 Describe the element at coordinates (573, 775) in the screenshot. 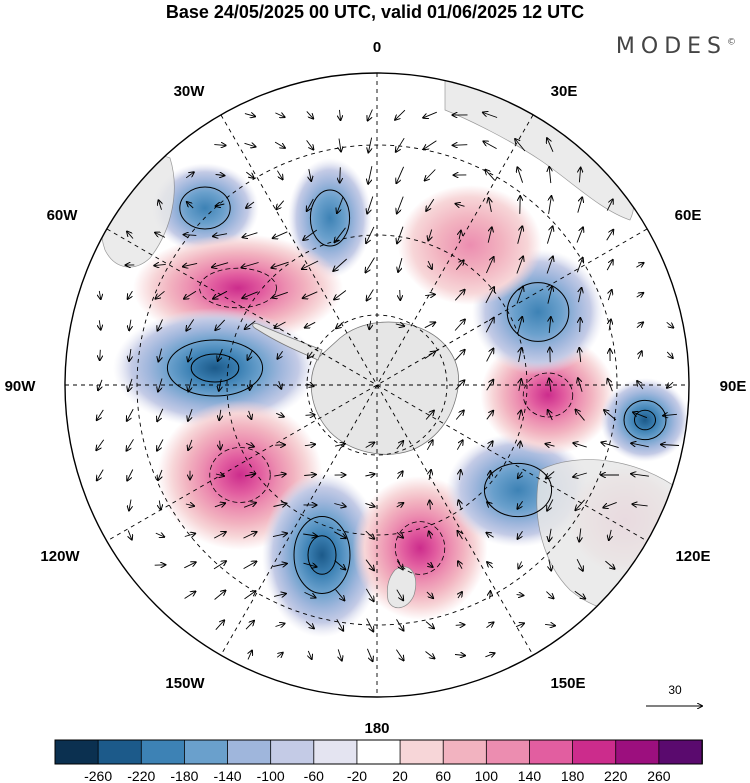

I see `colorbar-tick-label: 180` at that location.